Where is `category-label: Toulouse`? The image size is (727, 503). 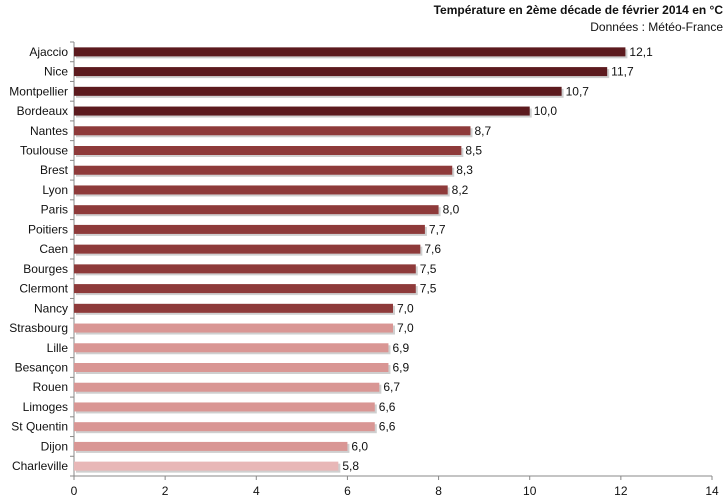 category-label: Toulouse is located at coordinates (44, 151).